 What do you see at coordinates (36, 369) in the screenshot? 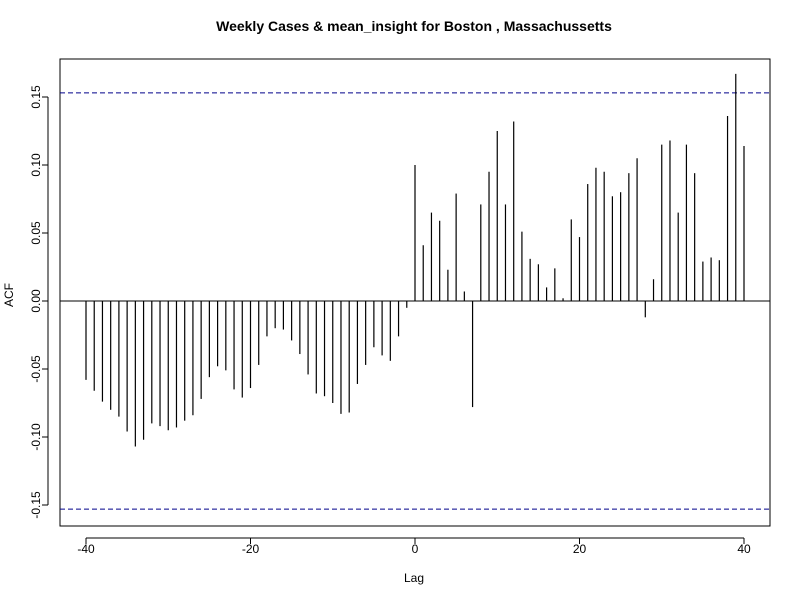
I see `y-tick-label: -0.05` at bounding box center [36, 369].